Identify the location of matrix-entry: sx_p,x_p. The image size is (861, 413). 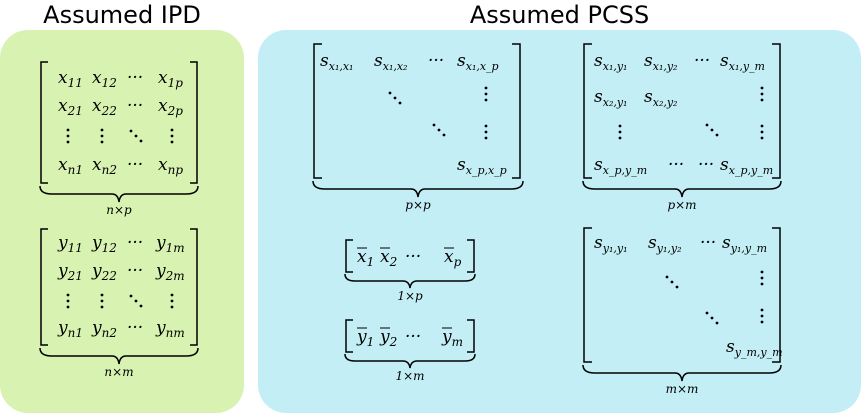
(482, 166).